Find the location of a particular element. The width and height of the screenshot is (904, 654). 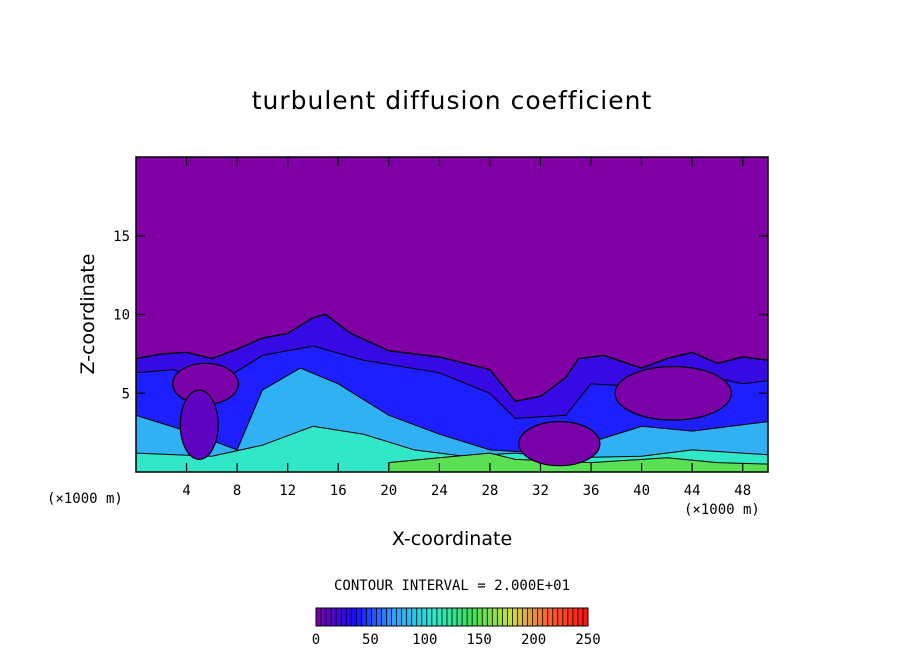

colorbar-tick-label: 0 is located at coordinates (316, 640).